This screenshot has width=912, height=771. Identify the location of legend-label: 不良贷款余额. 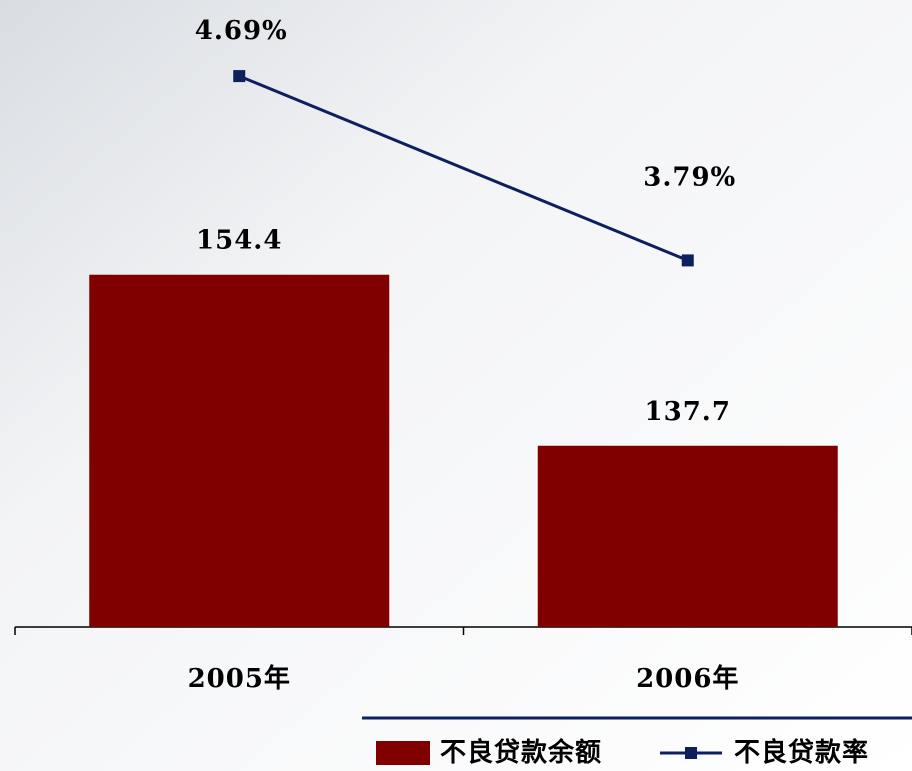
(521, 752).